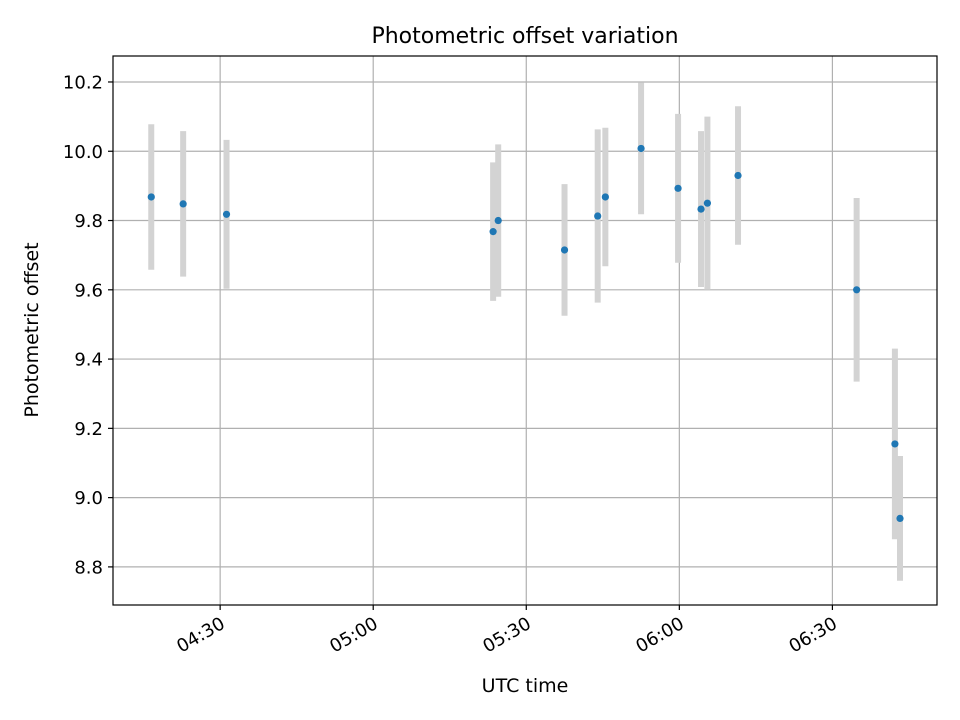 The width and height of the screenshot is (960, 720). Describe the element at coordinates (525, 686) in the screenshot. I see `x-axis-label: UTC time` at that location.